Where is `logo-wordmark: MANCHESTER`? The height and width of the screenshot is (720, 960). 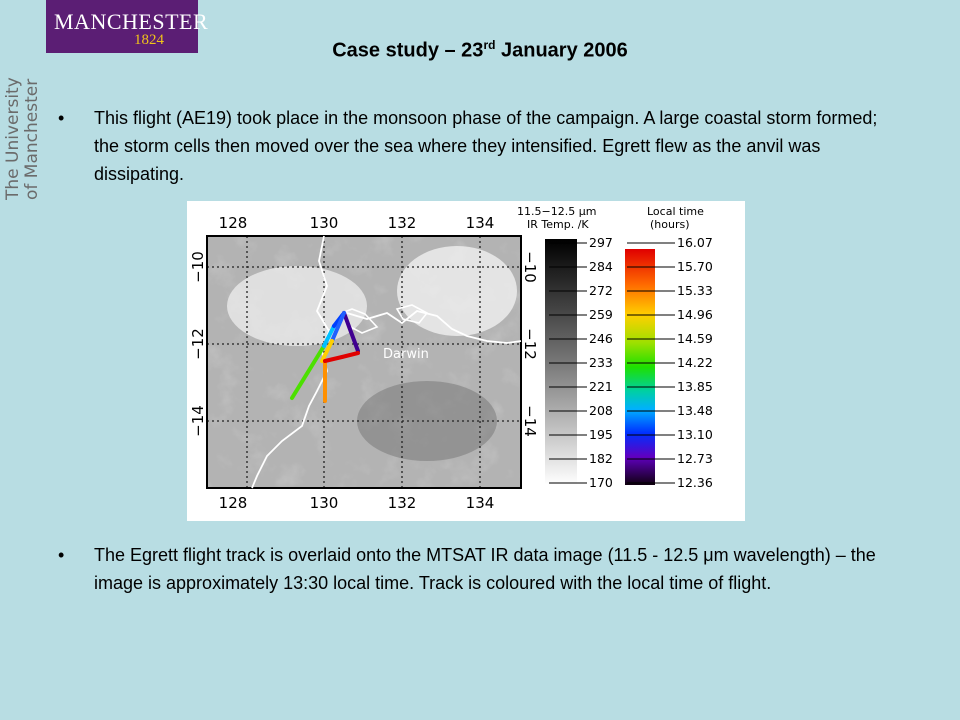
logo-wordmark: MANCHESTER is located at coordinates (131, 21).